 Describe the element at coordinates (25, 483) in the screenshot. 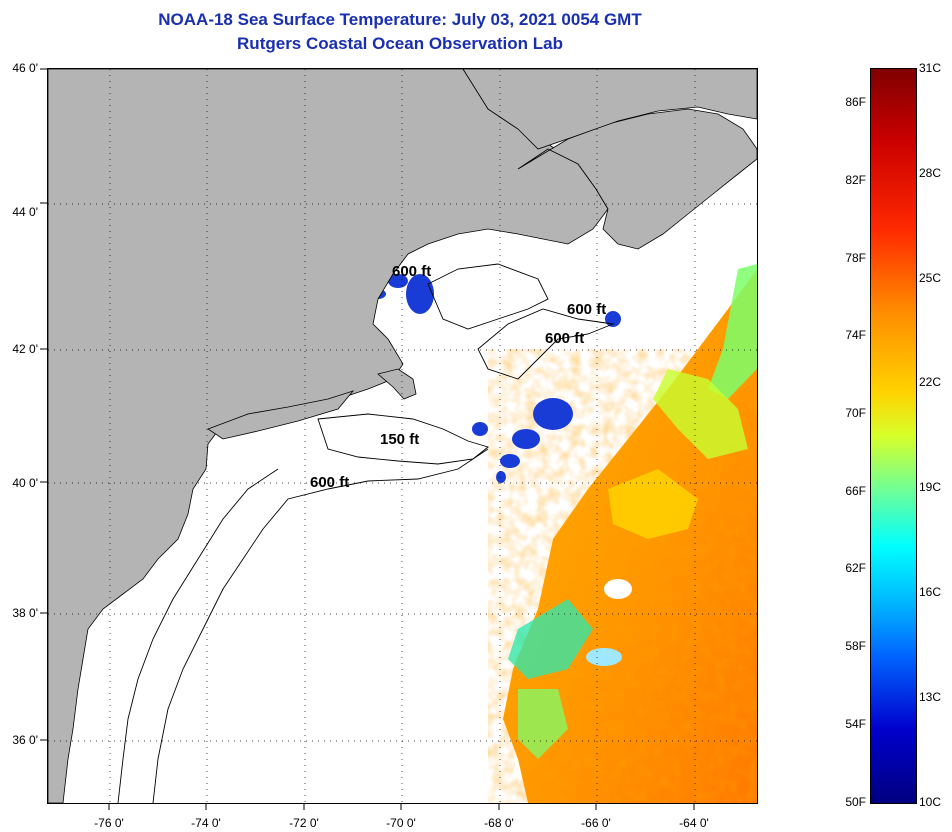

I see `y-tick-label: 40 0'` at that location.